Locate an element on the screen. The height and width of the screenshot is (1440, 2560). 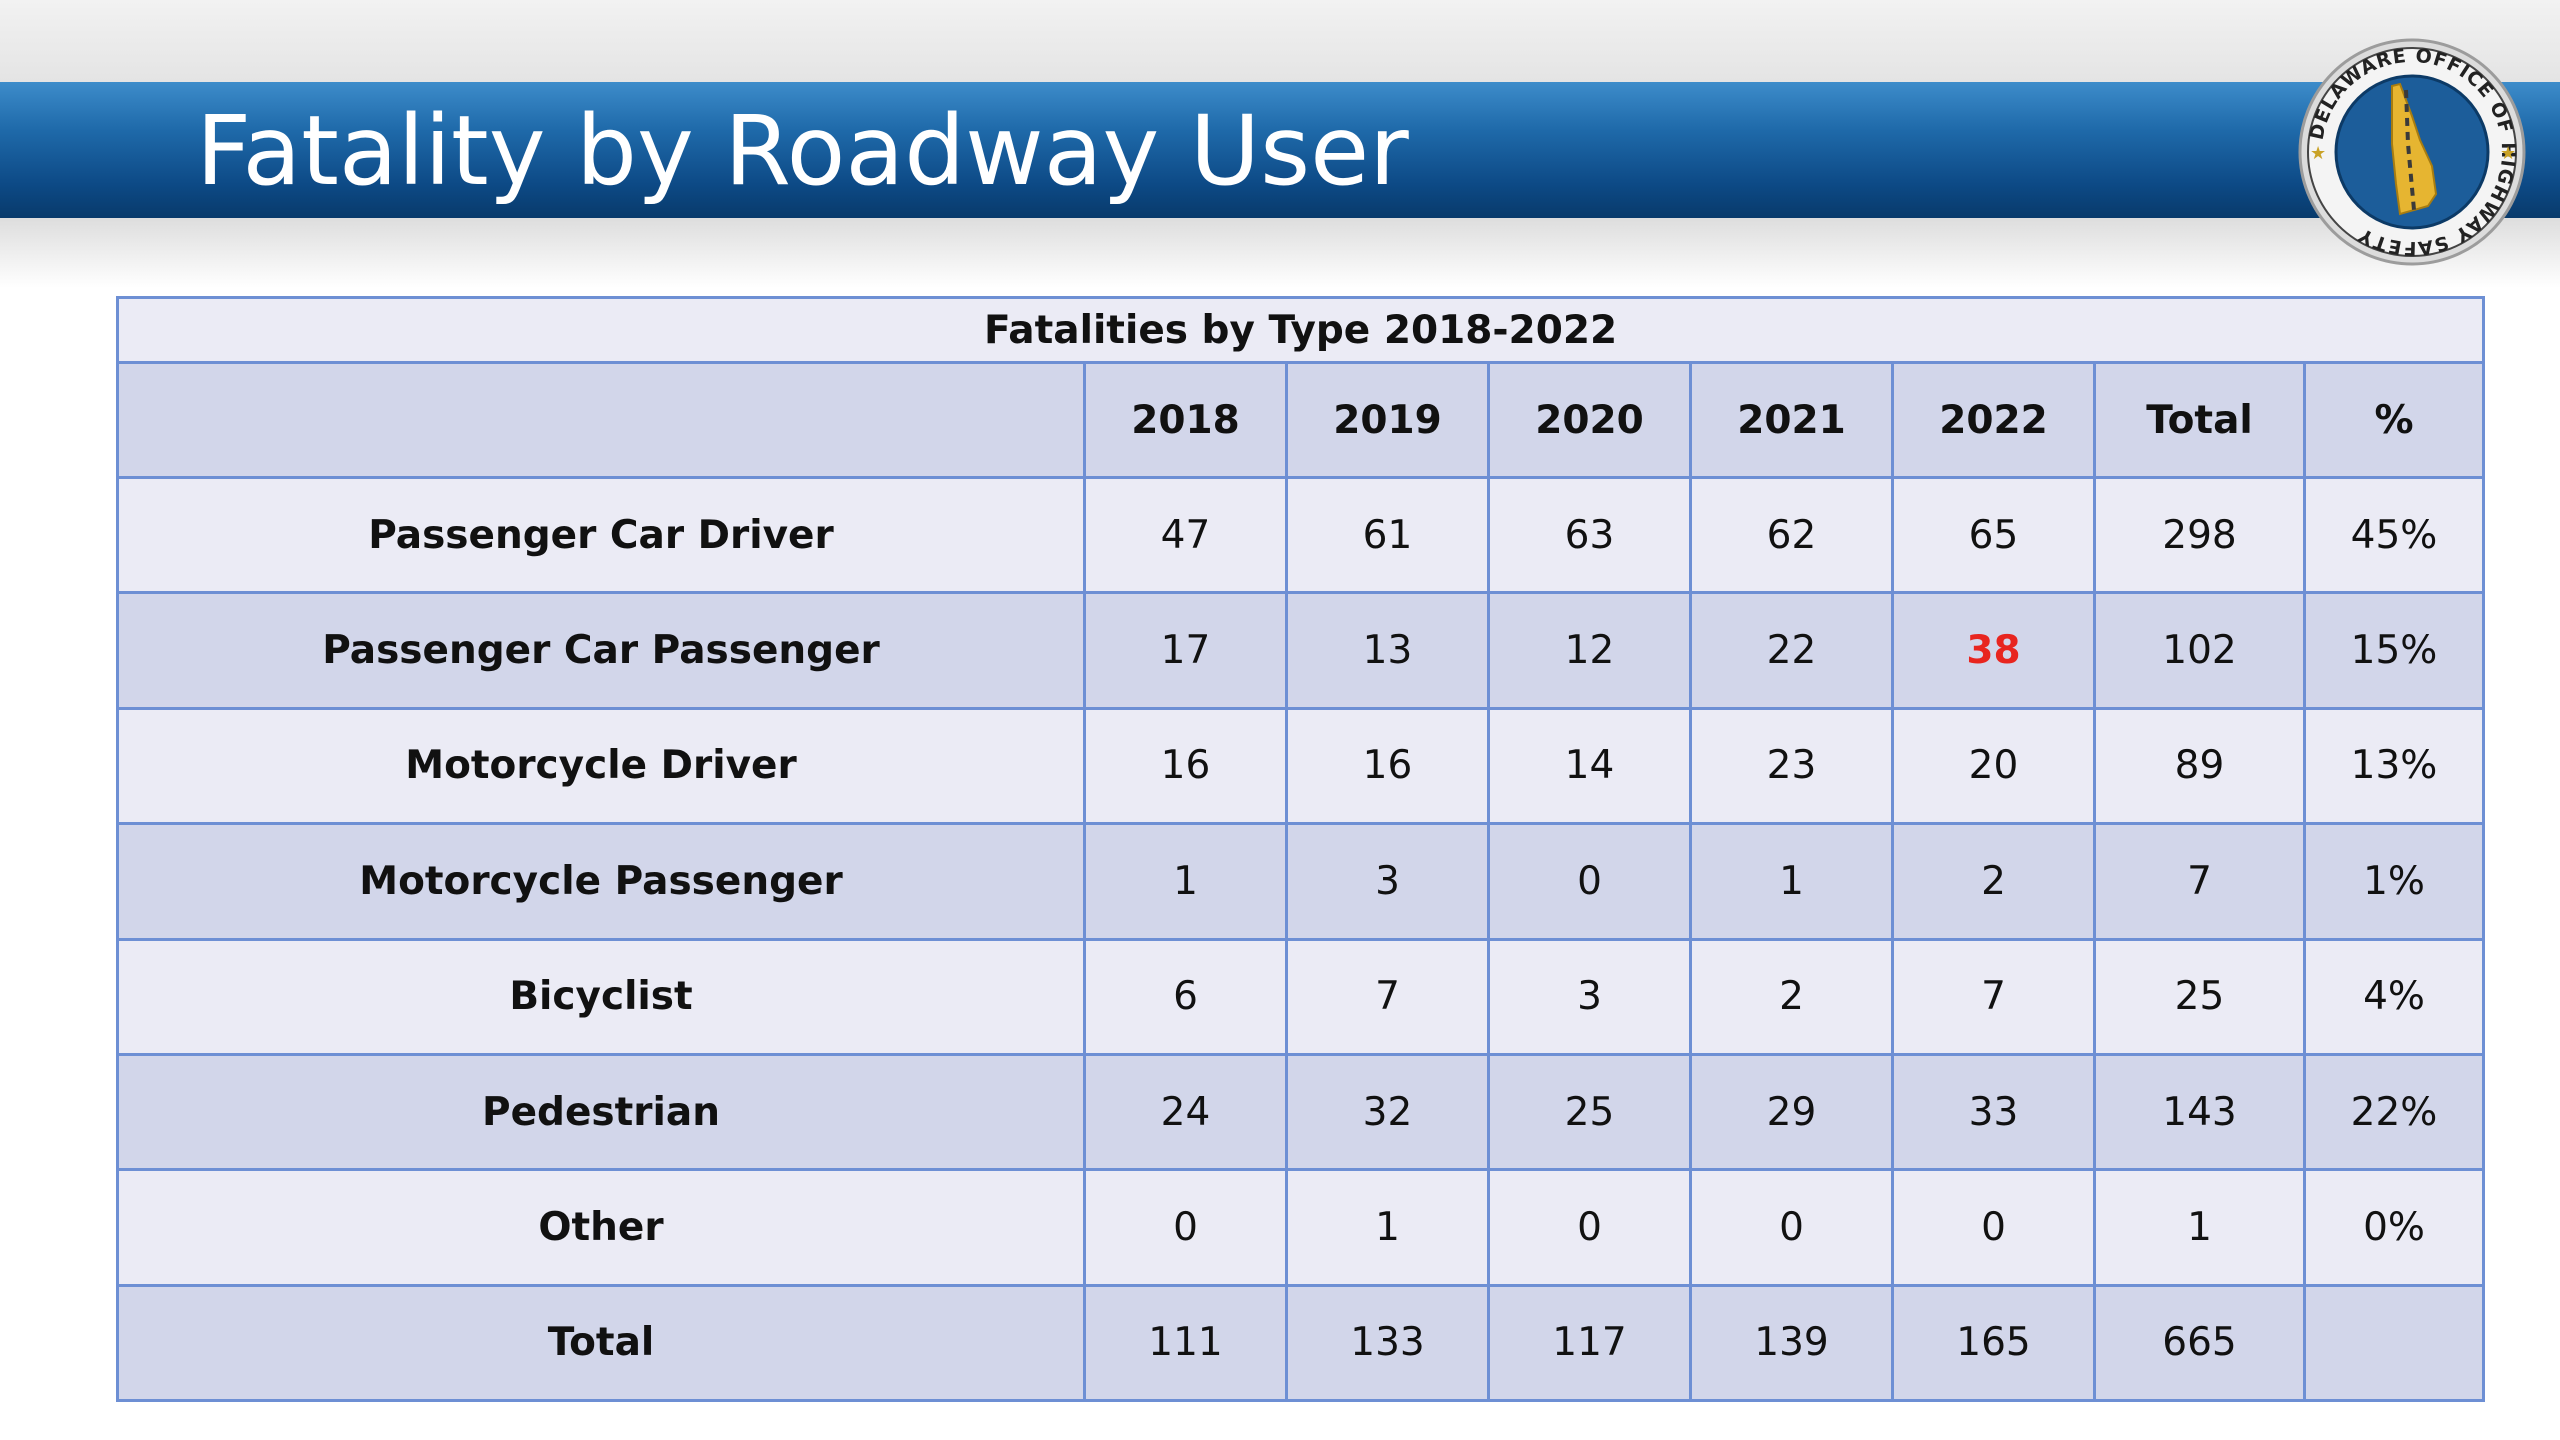
table-cell: 45% is located at coordinates (2394, 535).